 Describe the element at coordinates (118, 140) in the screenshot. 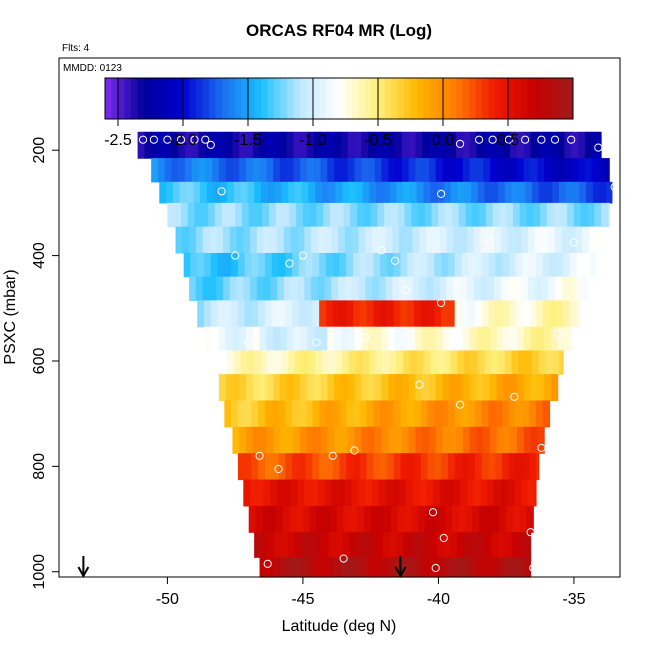

I see `colorbar-tick-label: -2.5` at that location.